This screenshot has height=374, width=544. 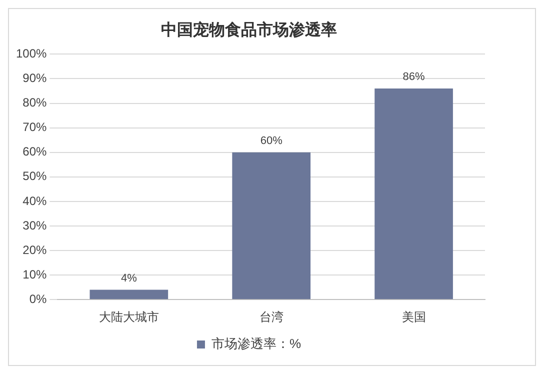 I want to click on data-label: 60%, so click(x=271, y=140).